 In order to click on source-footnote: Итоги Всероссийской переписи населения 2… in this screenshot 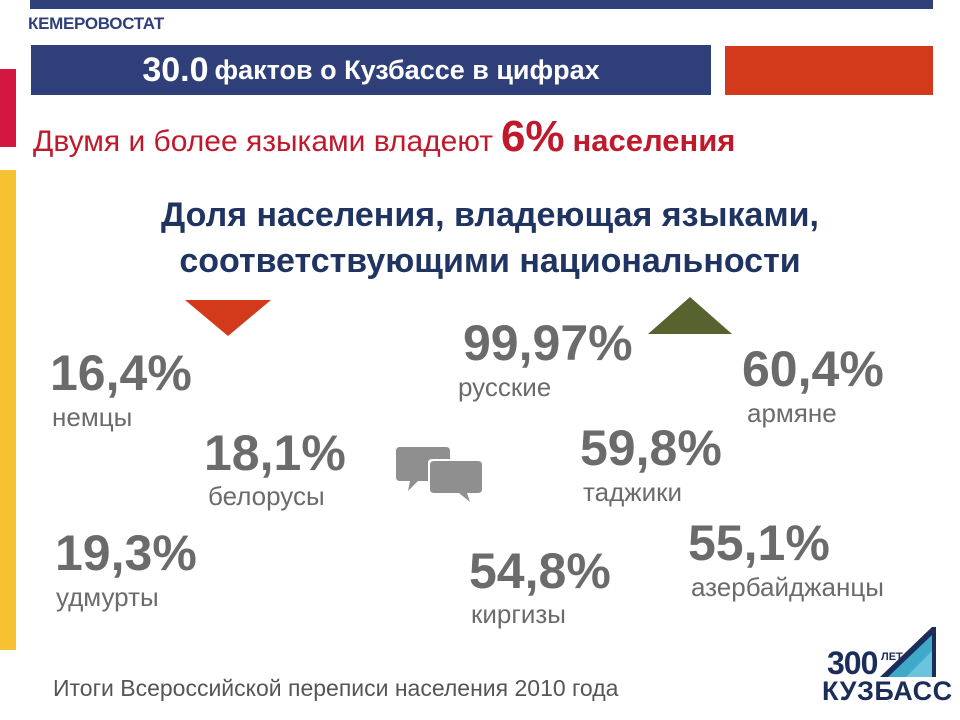, I will do `click(336, 688)`.